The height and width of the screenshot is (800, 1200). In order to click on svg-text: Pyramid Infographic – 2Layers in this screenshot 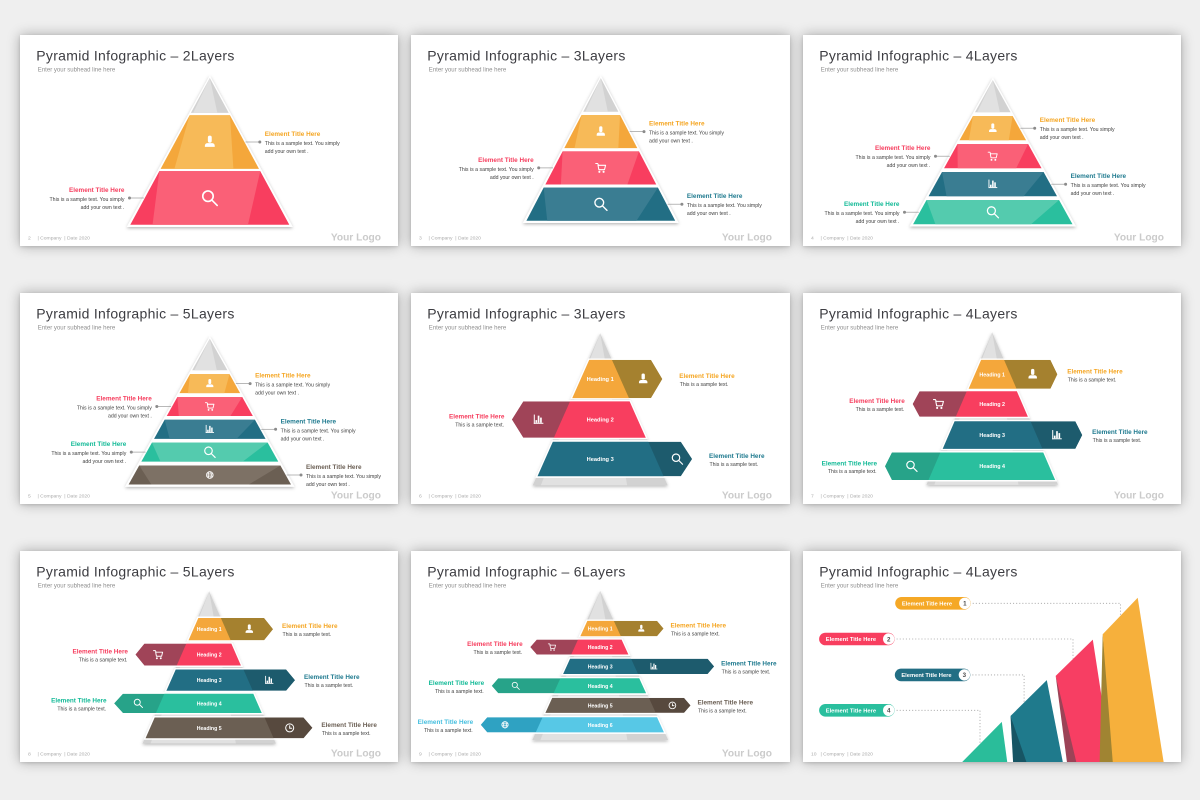, I will do `click(135, 56)`.